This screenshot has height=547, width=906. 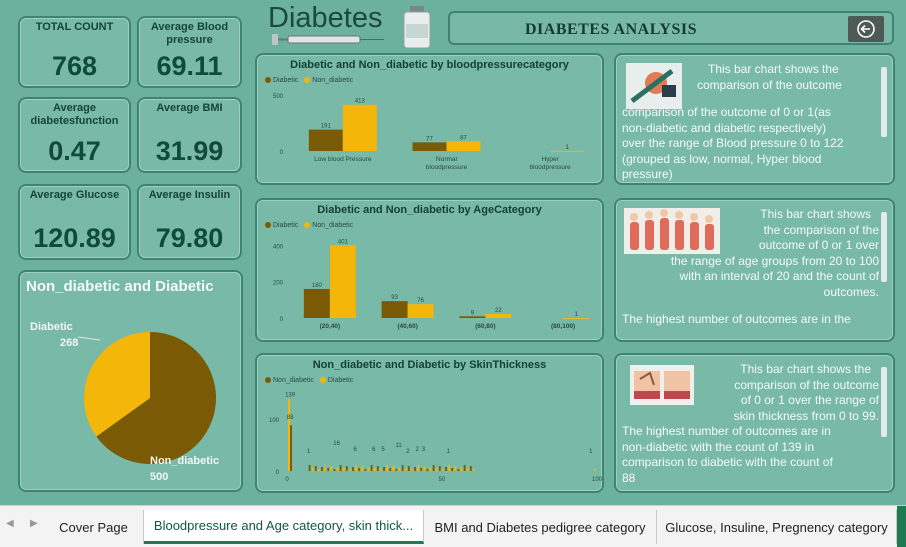 What do you see at coordinates (287, 480) in the screenshot?
I see `x-tick-label: 0` at bounding box center [287, 480].